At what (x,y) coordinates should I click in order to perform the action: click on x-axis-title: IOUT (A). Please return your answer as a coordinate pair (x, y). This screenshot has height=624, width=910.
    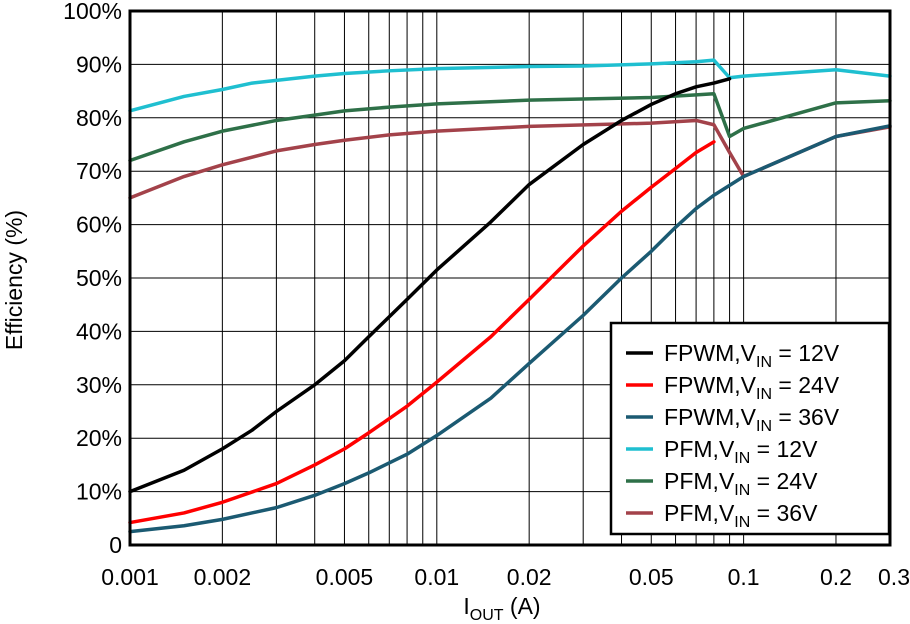
    Looking at the image, I should click on (501, 608).